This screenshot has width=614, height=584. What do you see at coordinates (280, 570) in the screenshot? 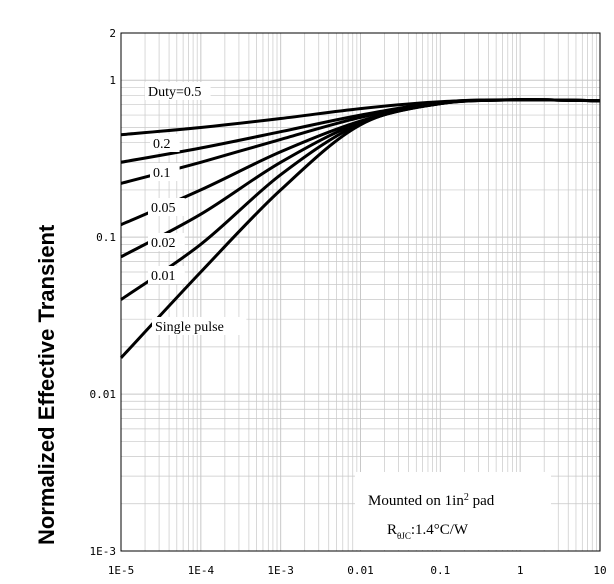
I see `x-tick-label: 1E-3` at bounding box center [280, 570].